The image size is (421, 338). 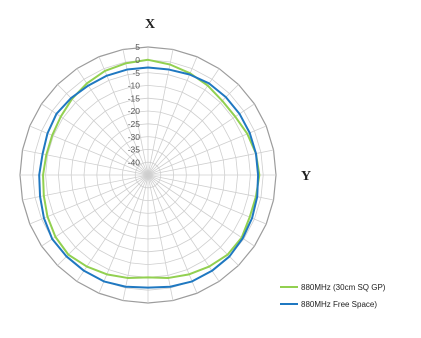 What do you see at coordinates (343, 287) in the screenshot?
I see `legend-label-1: 880MHz (30cm SQ GP)` at bounding box center [343, 287].